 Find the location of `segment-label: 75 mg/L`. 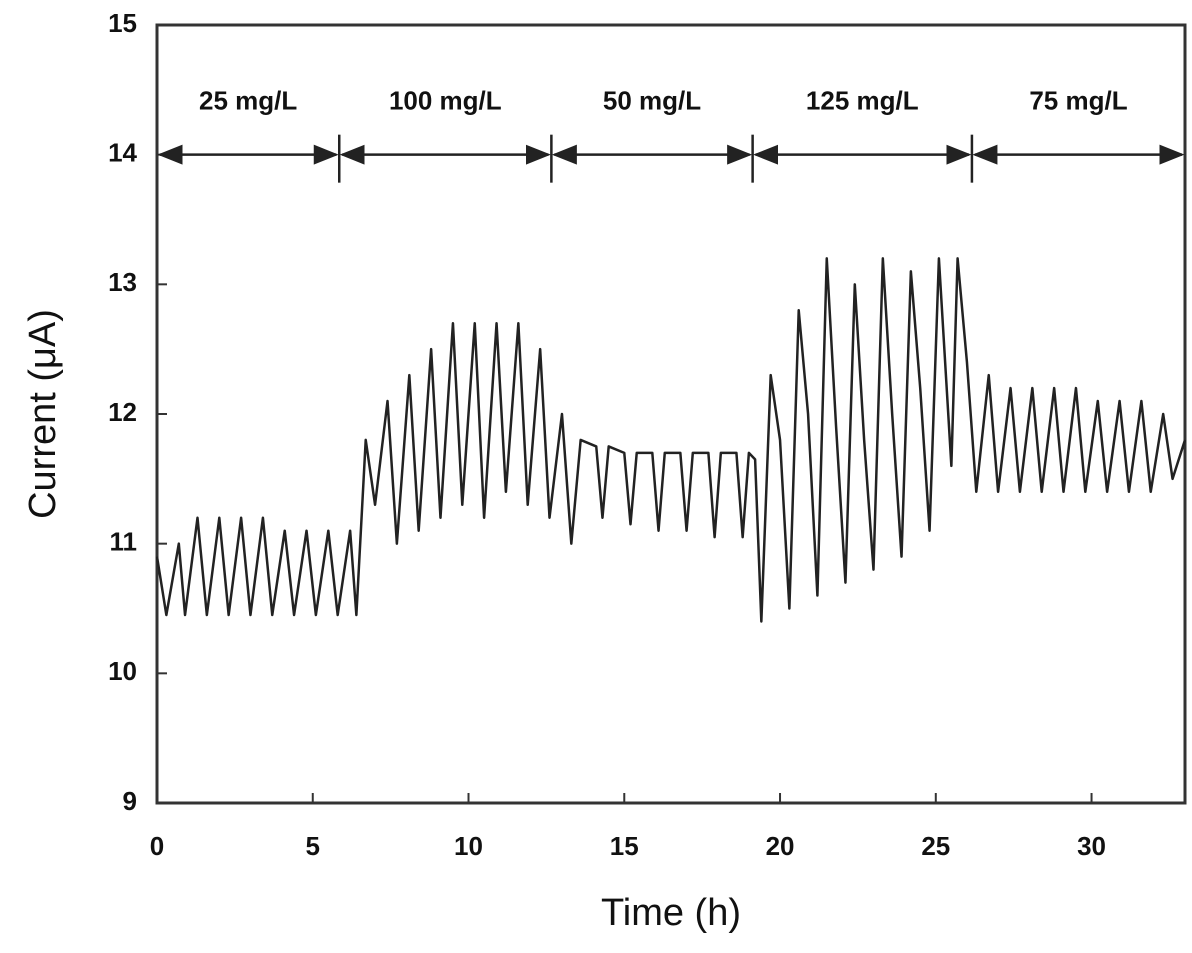

segment-label: 75 mg/L is located at coordinates (1078, 101).